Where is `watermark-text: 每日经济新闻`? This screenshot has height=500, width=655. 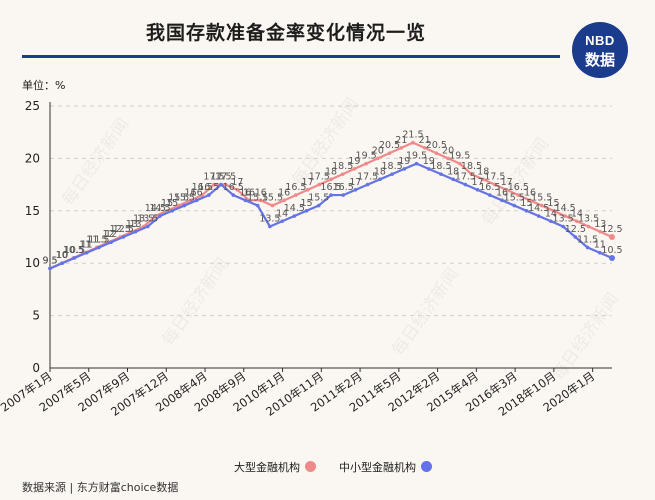
watermark-text: 每日经济新闻 is located at coordinates (425, 312).